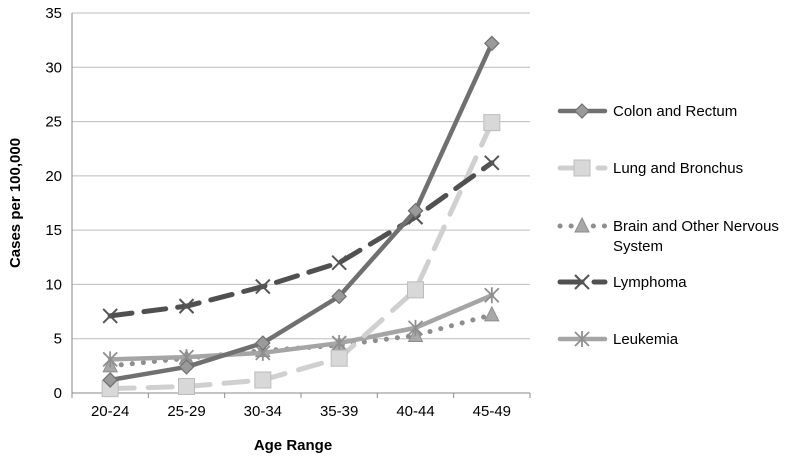 The height and width of the screenshot is (462, 800). Describe the element at coordinates (186, 411) in the screenshot. I see `x-tick-label: 25-29` at that location.